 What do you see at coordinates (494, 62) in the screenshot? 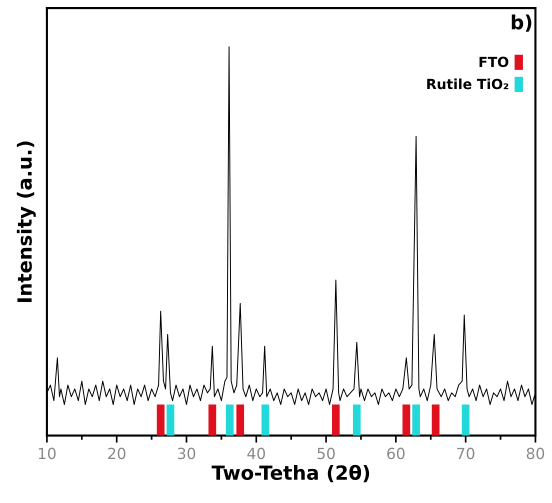
I see `legend-label: FTO` at bounding box center [494, 62].